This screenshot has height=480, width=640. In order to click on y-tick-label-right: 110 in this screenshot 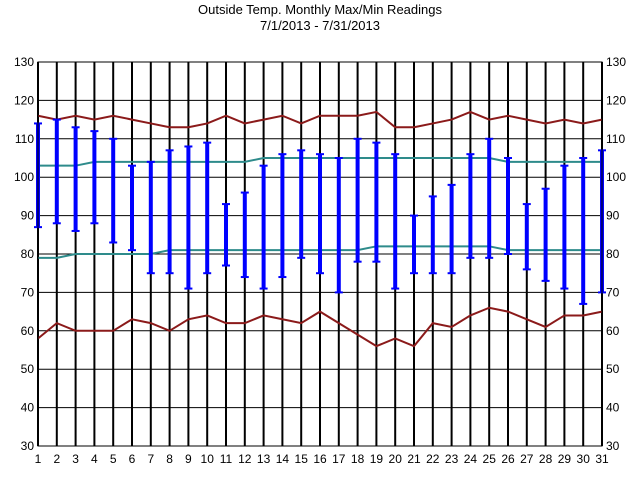, I will do `click(615, 139)`.